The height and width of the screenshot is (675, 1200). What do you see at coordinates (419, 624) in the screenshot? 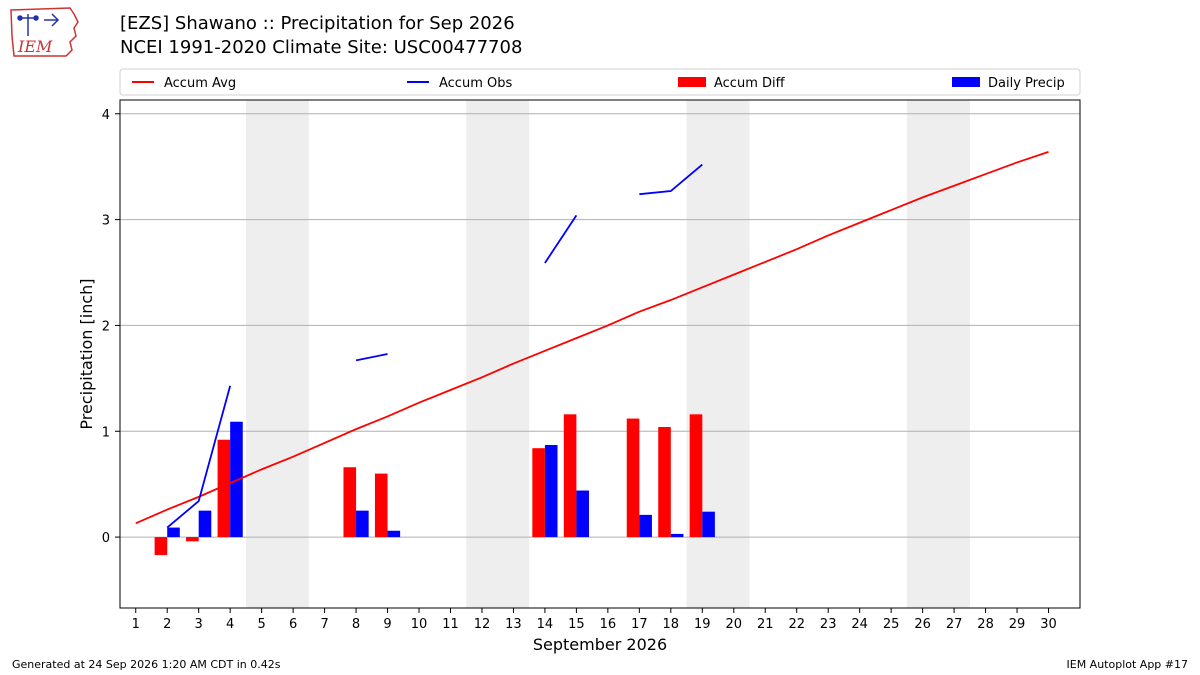
I see `x-tick-label: 10` at bounding box center [419, 624].